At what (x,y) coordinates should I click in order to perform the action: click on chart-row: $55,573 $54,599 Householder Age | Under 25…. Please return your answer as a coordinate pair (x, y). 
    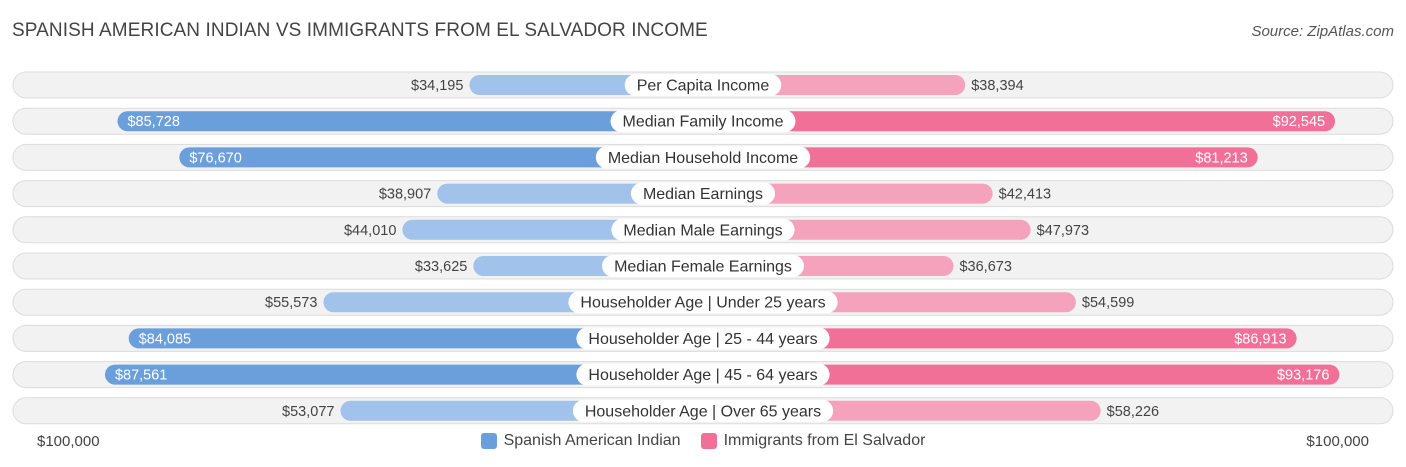
    Looking at the image, I should click on (703, 302).